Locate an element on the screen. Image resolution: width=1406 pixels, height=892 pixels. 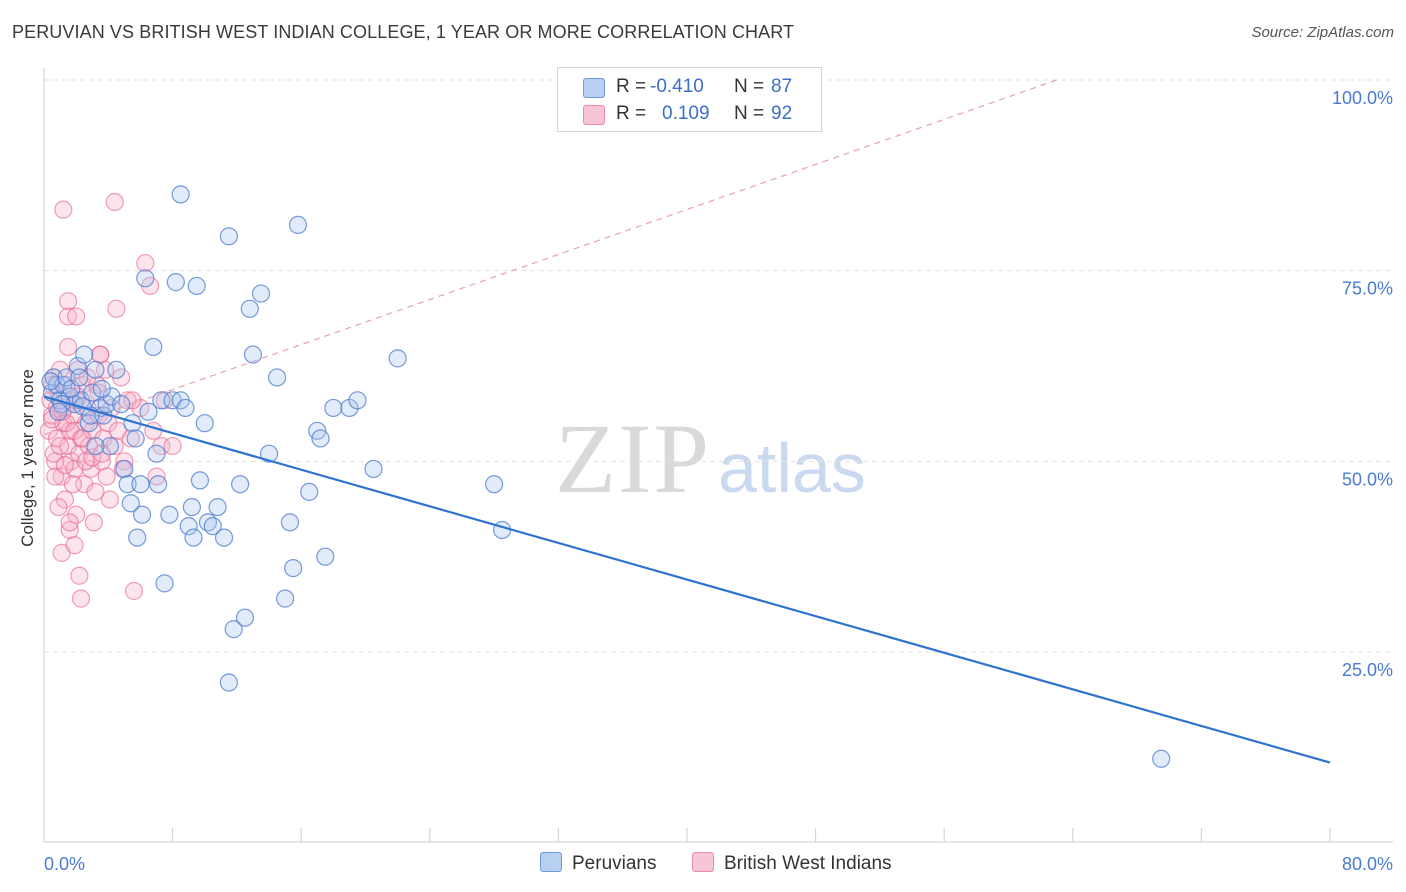
y-tick-labels: 25.0% 50.0% 75.0% 100.0% is located at coordinates (1362, 384).